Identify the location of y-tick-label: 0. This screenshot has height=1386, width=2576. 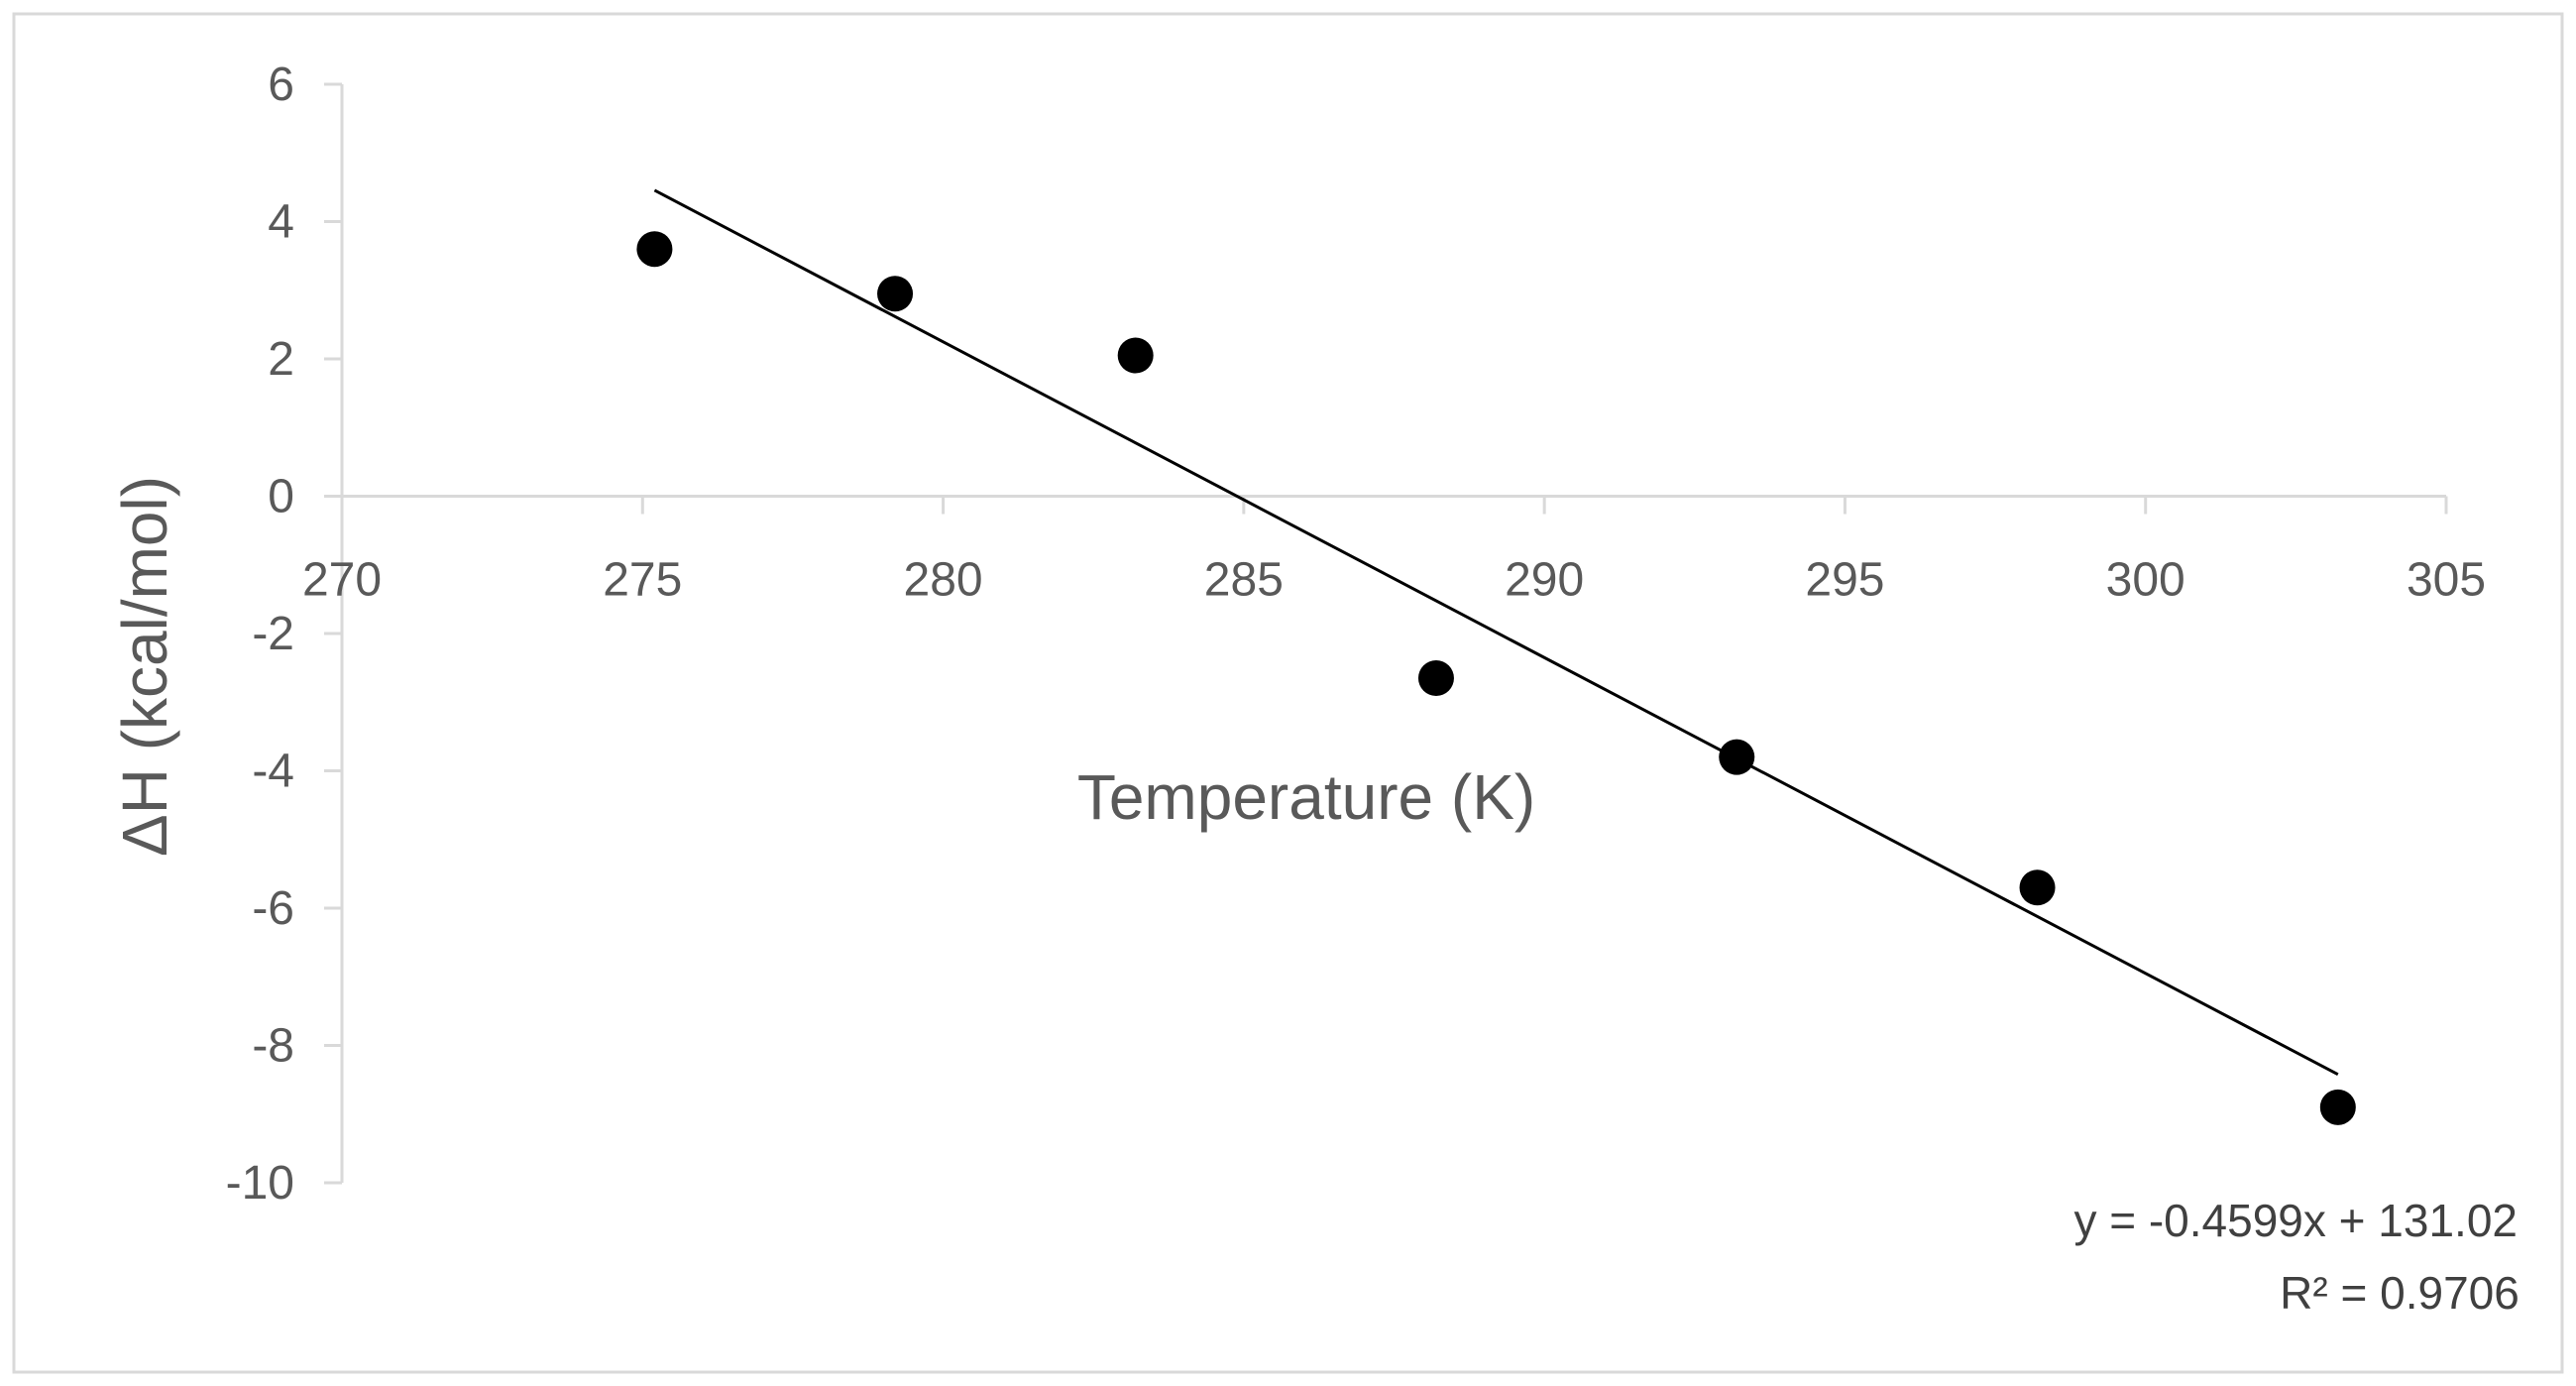
(281, 497).